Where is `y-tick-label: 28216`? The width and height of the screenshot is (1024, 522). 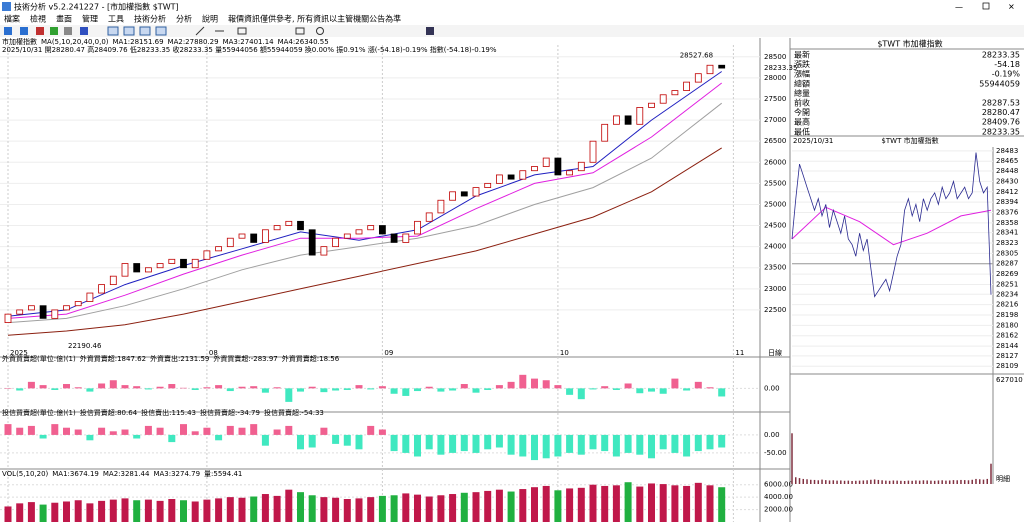 y-tick-label: 28216 is located at coordinates (1007, 305).